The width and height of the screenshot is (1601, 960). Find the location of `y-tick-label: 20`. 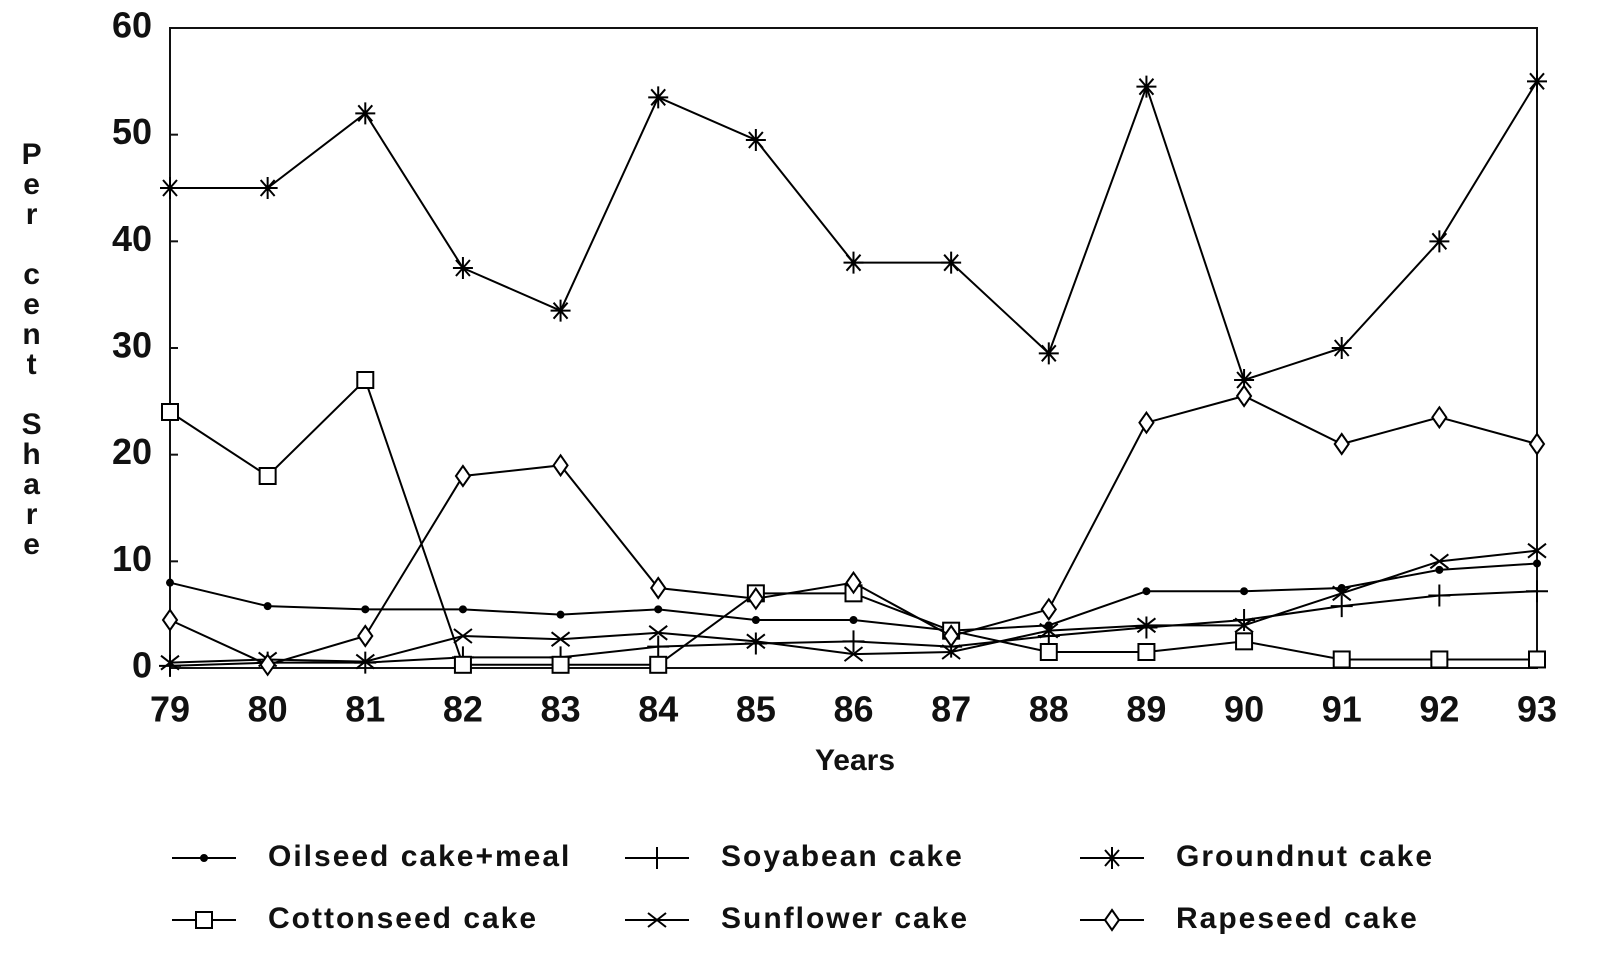

y-tick-label: 20 is located at coordinates (132, 451).